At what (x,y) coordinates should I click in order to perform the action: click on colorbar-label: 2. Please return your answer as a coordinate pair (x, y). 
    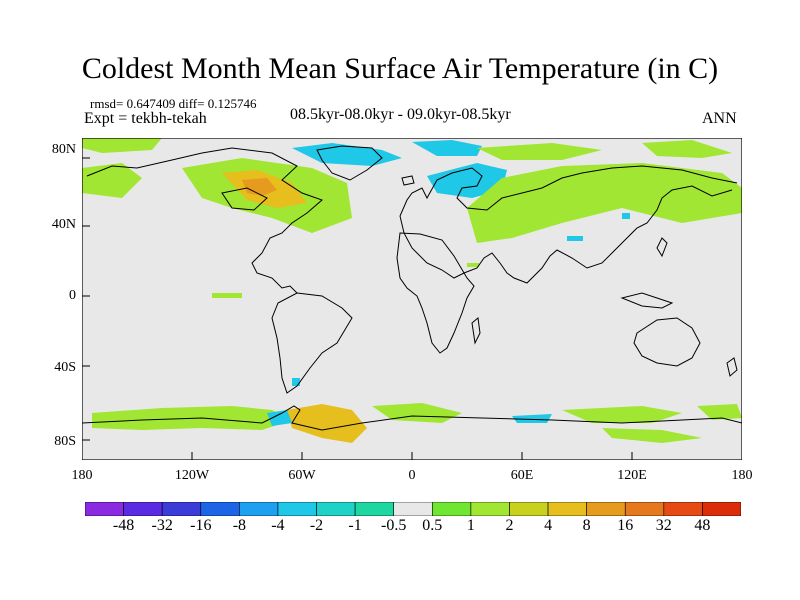
    Looking at the image, I should click on (509, 525).